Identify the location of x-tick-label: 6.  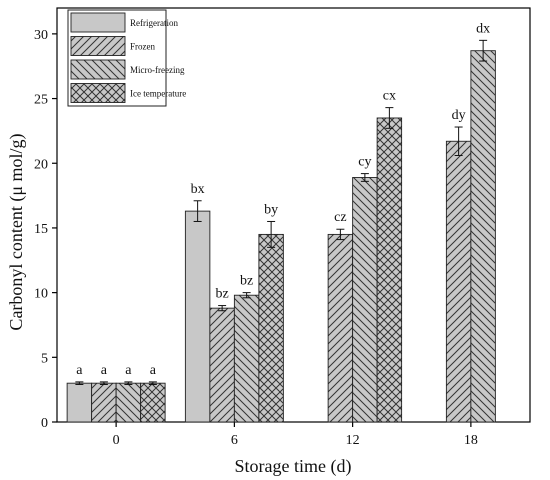
(234, 440).